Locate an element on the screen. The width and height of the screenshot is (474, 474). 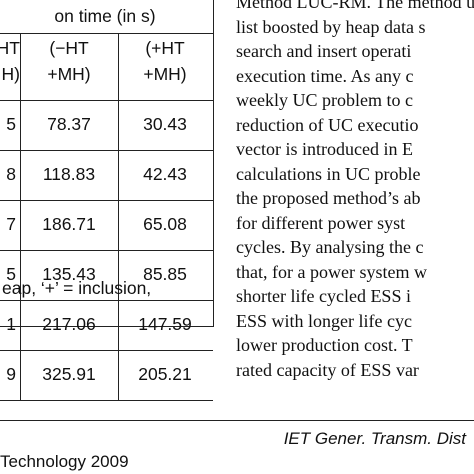
body-line: ESS with longer life cyc is located at coordinates (324, 320).